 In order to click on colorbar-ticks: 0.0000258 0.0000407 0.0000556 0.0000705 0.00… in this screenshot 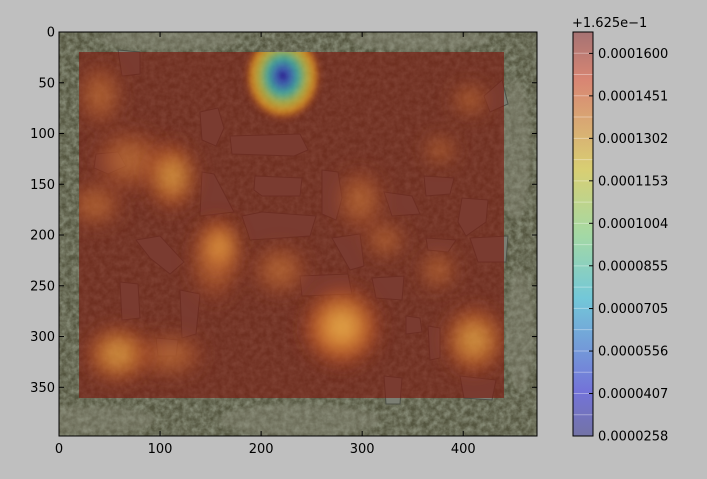, I will do `click(628, 246)`.